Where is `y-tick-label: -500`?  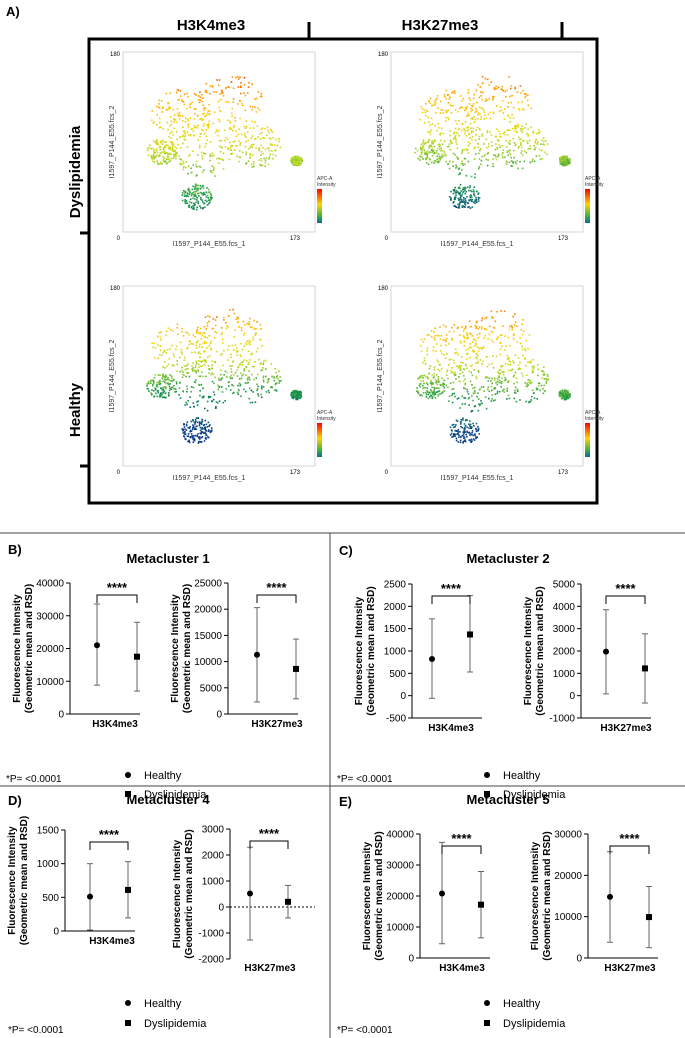
y-tick-label: -500 is located at coordinates (396, 719).